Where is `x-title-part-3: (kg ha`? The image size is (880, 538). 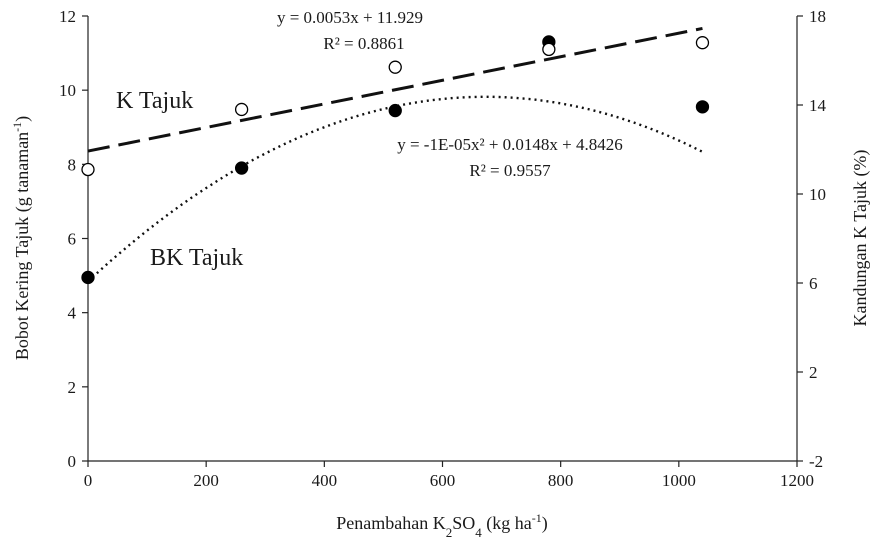 x-title-part-3: (kg ha is located at coordinates (507, 523).